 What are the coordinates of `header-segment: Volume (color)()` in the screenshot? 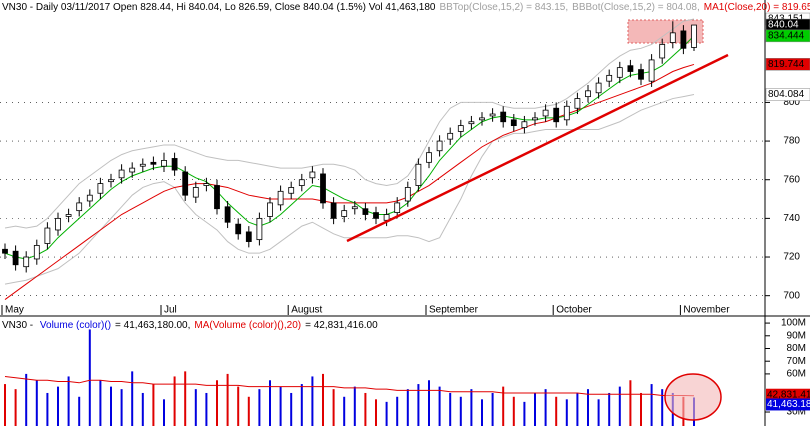 It's located at (75, 325).